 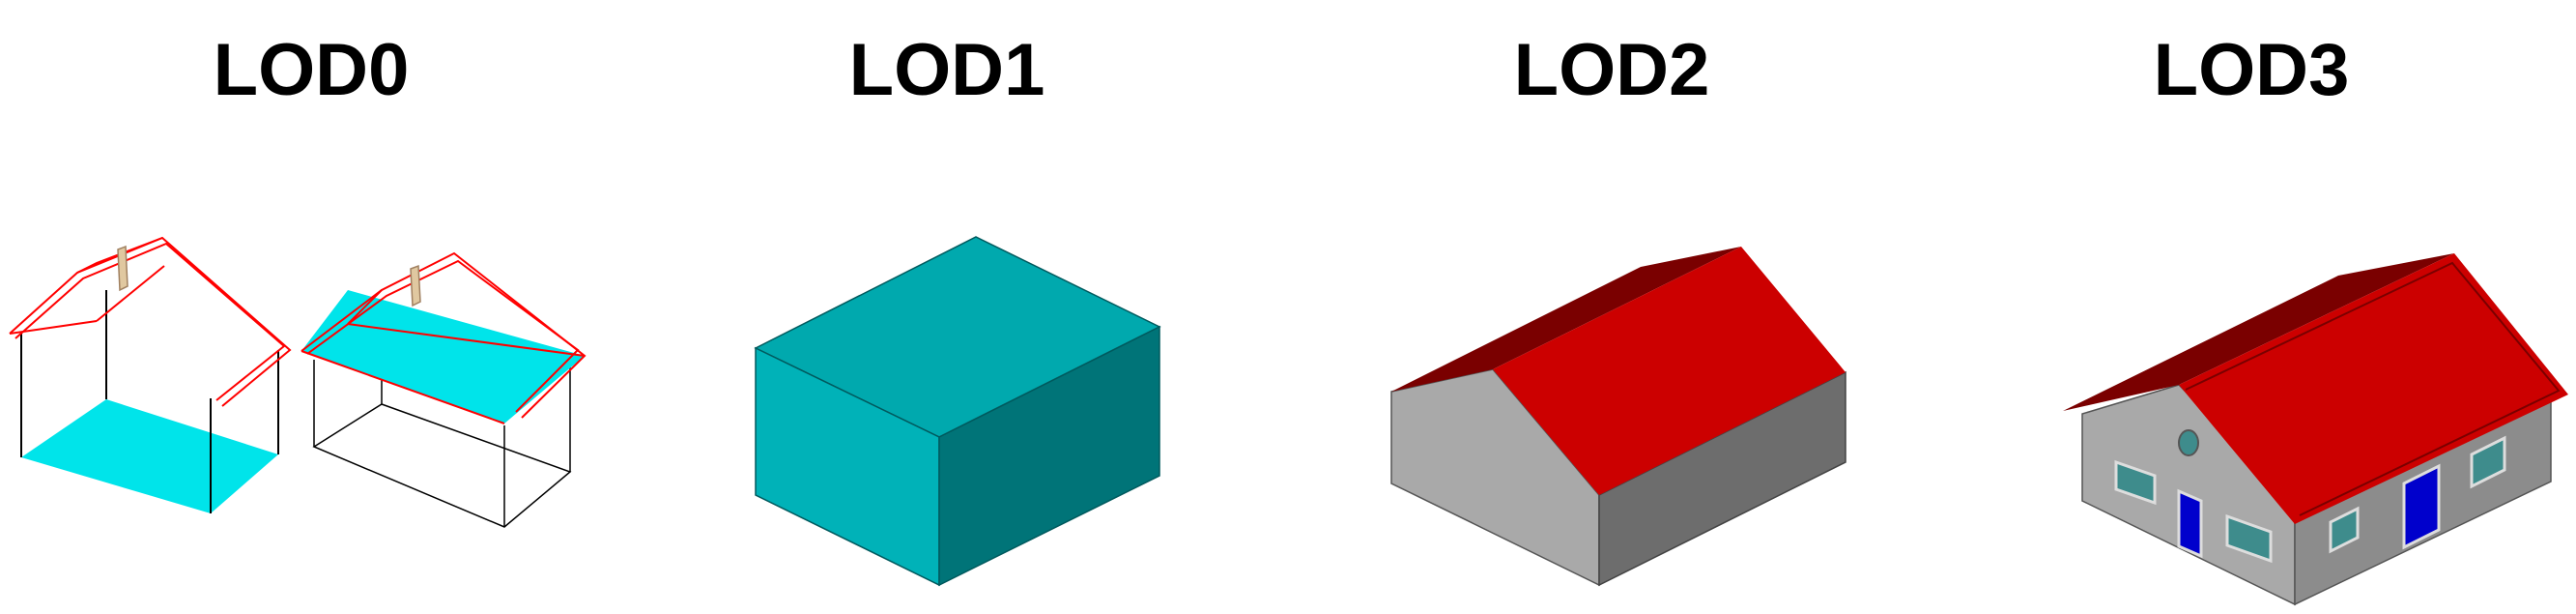 I want to click on lod0-ground-footprint, so click(x=150, y=456).